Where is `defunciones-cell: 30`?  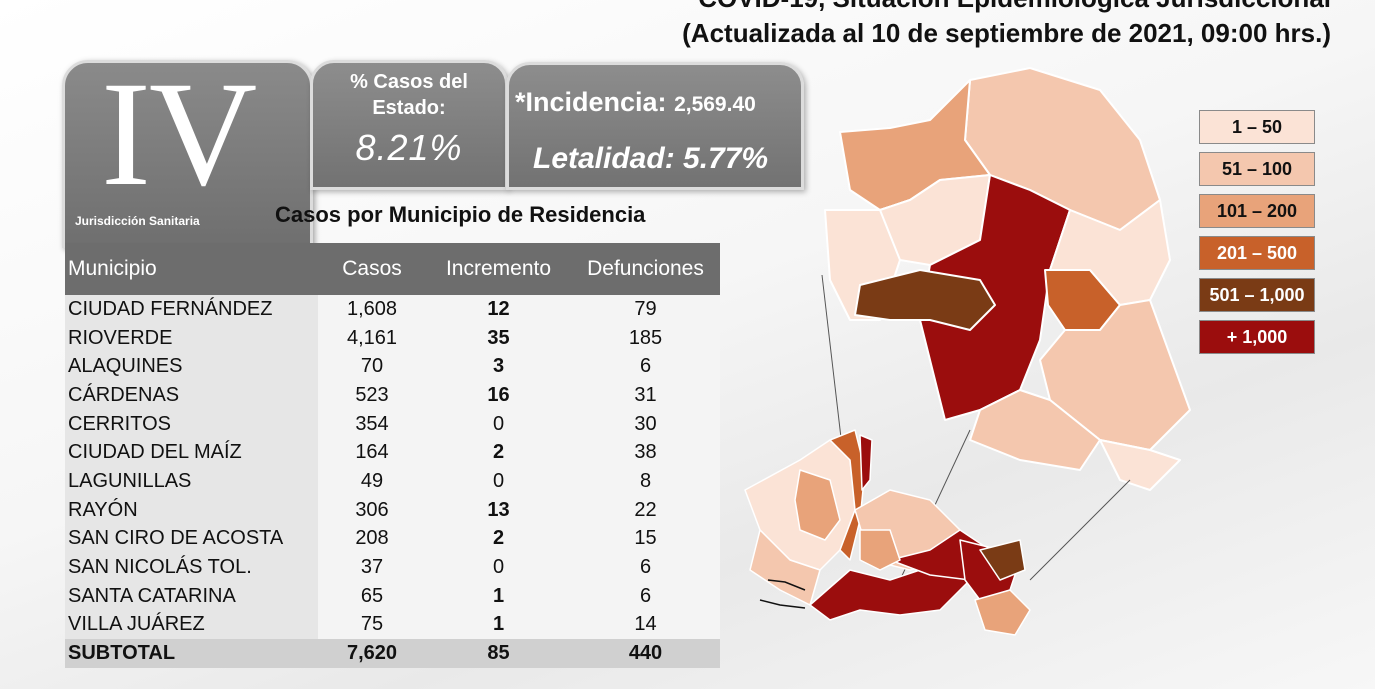
defunciones-cell: 30 is located at coordinates (645, 424).